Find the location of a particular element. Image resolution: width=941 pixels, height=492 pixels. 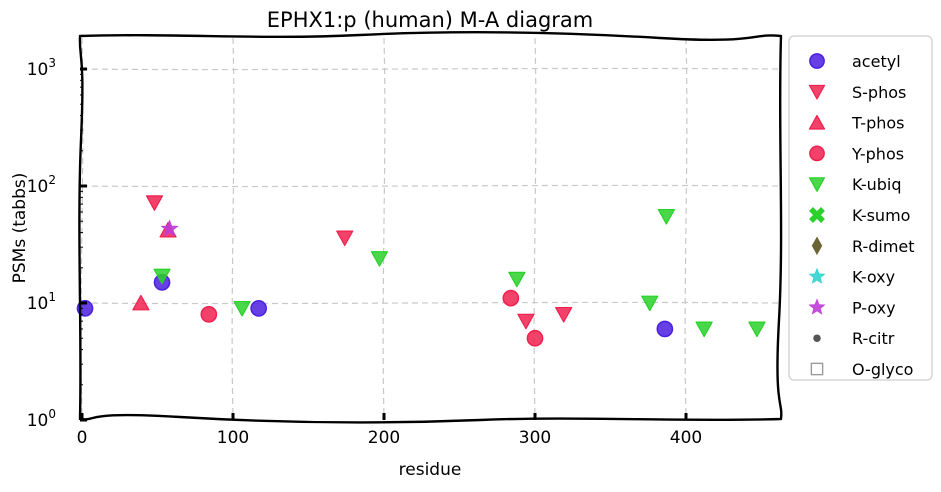

legend-label: S-phos is located at coordinates (879, 92).